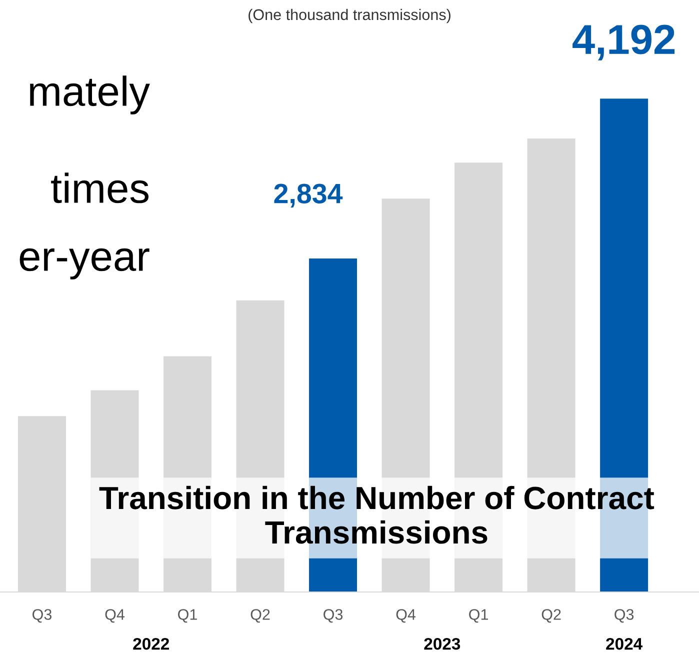 Image resolution: width=699 pixels, height=669 pixels. Describe the element at coordinates (624, 644) in the screenshot. I see `text: 2024` at that location.